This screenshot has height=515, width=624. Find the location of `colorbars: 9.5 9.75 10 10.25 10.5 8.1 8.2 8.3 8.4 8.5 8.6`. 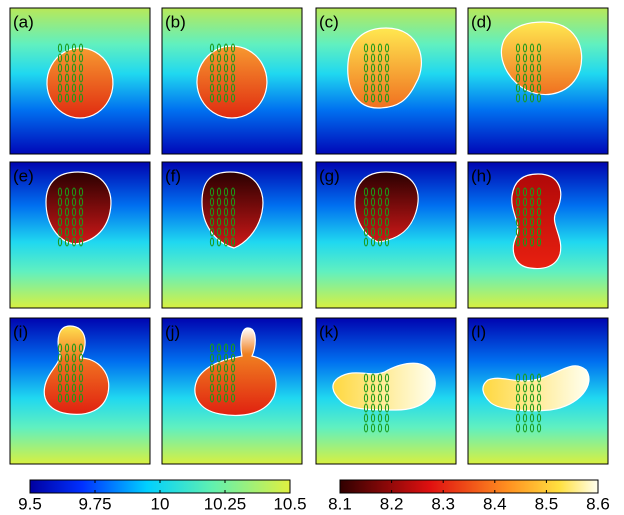

colorbars: 9.5 9.75 10 10.25 10.5 8.1 8.2 8.3 8.4 8.5 8.6 is located at coordinates (314, 496).